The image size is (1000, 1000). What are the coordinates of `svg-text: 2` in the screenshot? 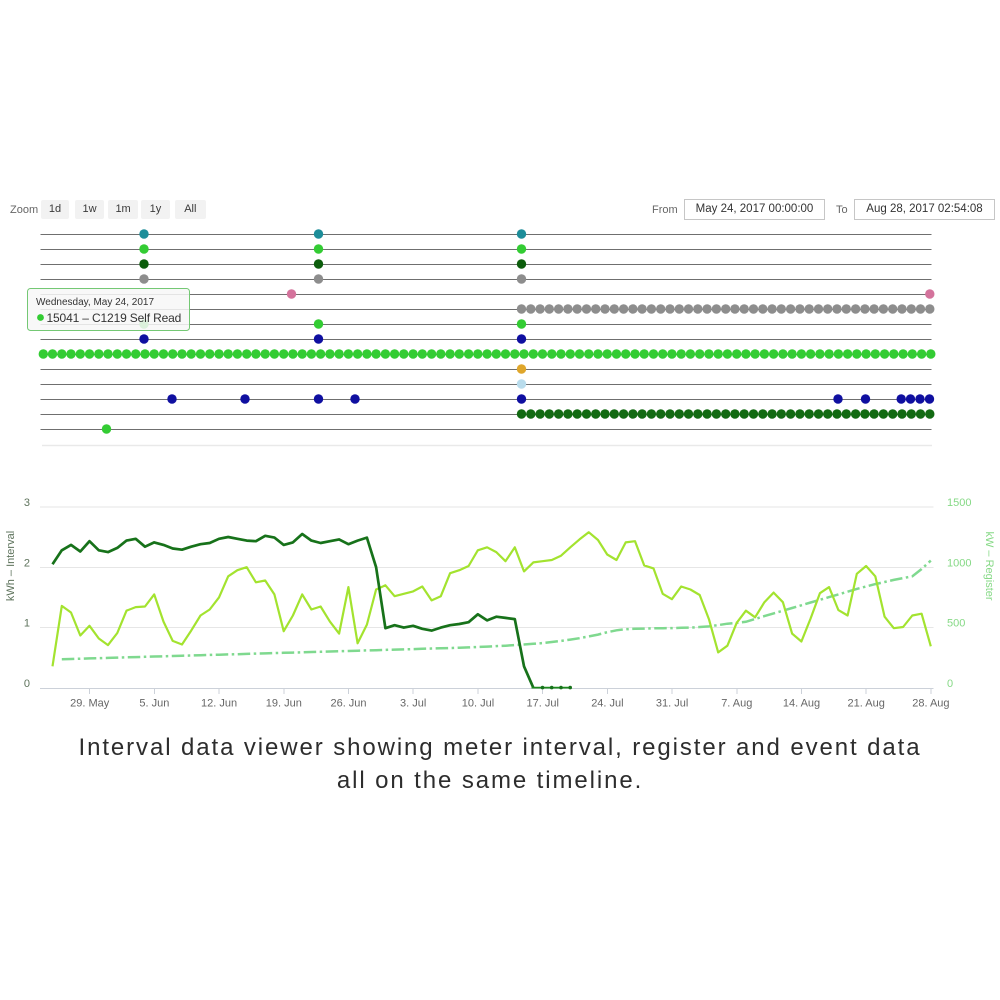 It's located at (27, 563).